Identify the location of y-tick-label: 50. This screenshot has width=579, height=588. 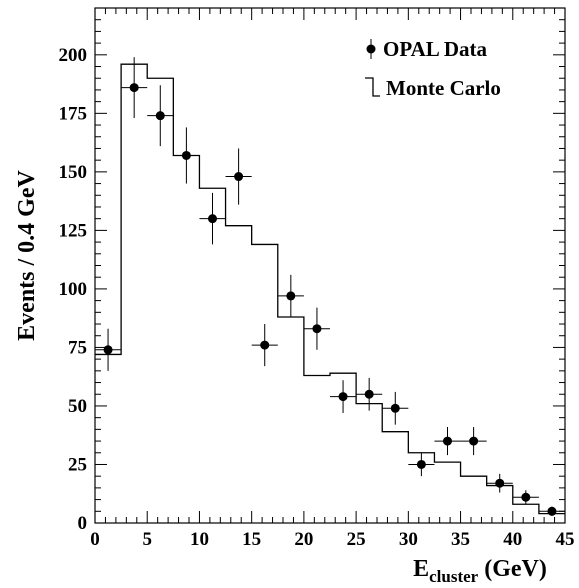
(77, 406).